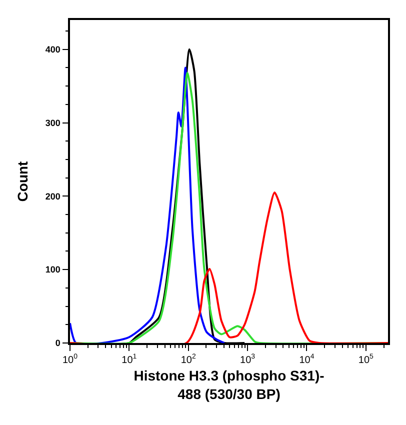  Describe the element at coordinates (70, 360) in the screenshot. I see `x-tick-label: 10$^{0}$` at that location.